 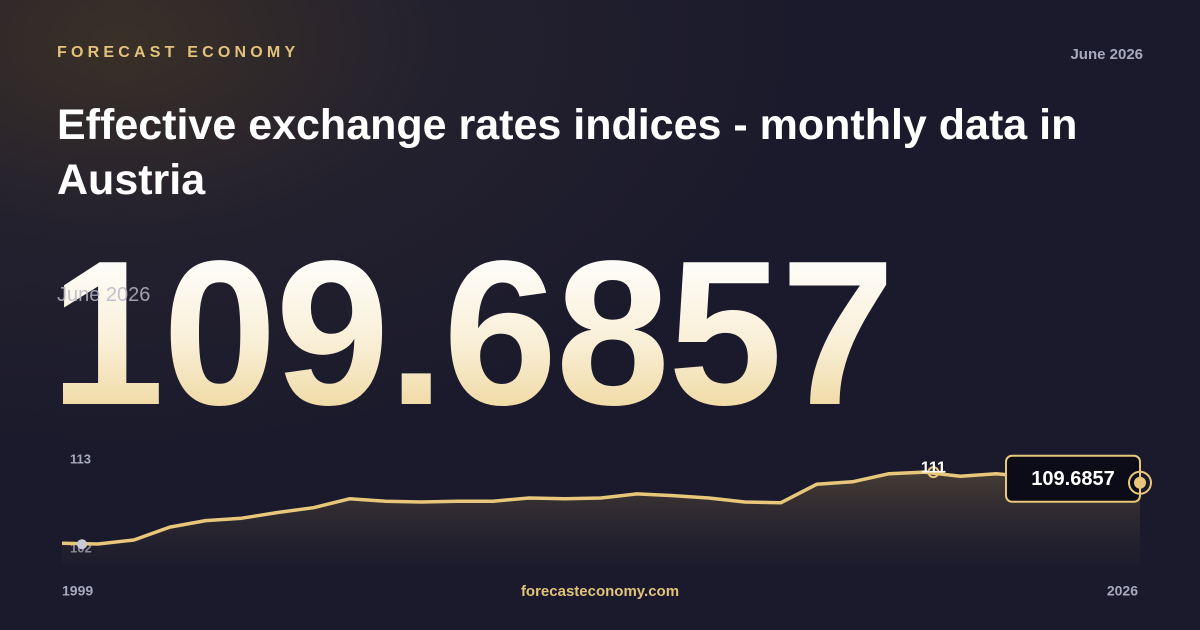 What do you see at coordinates (82, 544) in the screenshot?
I see `start-point` at bounding box center [82, 544].